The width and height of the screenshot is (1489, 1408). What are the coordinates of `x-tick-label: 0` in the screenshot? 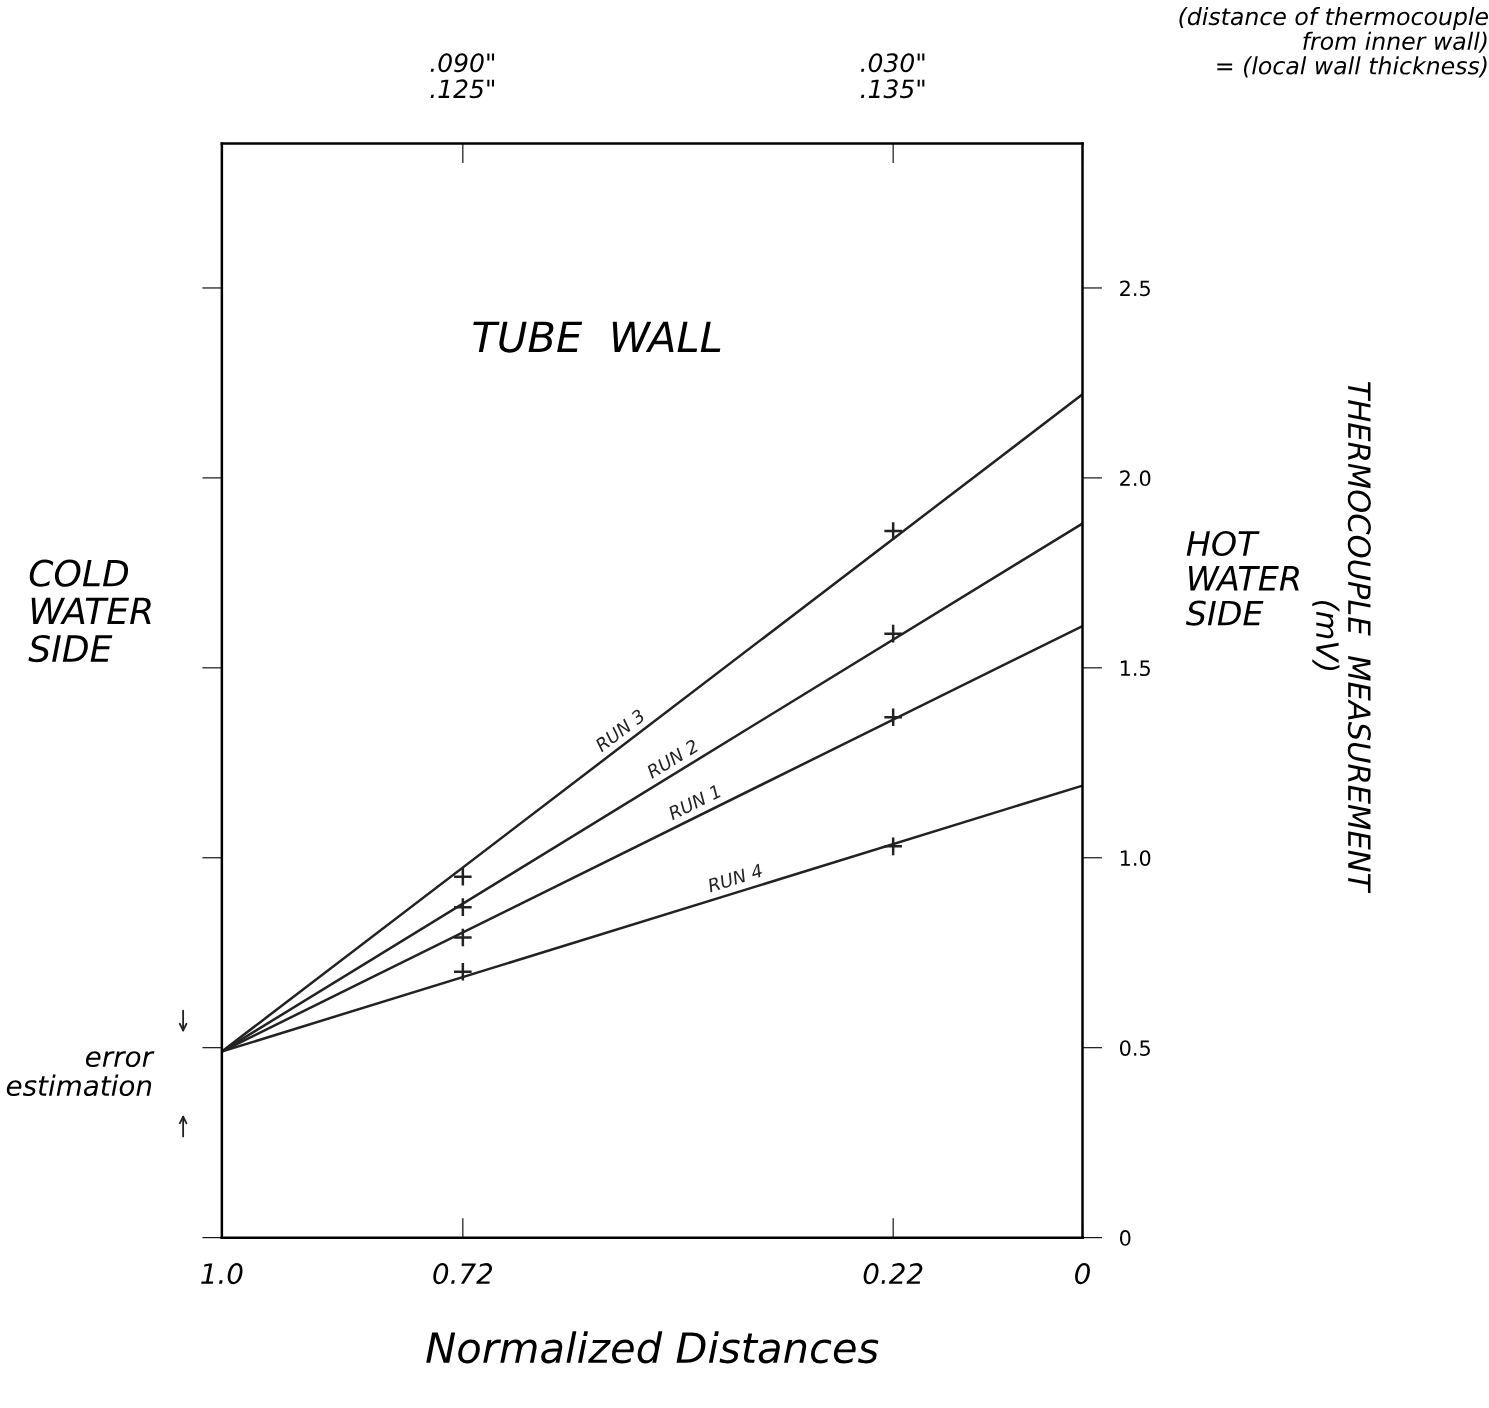 It's located at (1082, 1274).